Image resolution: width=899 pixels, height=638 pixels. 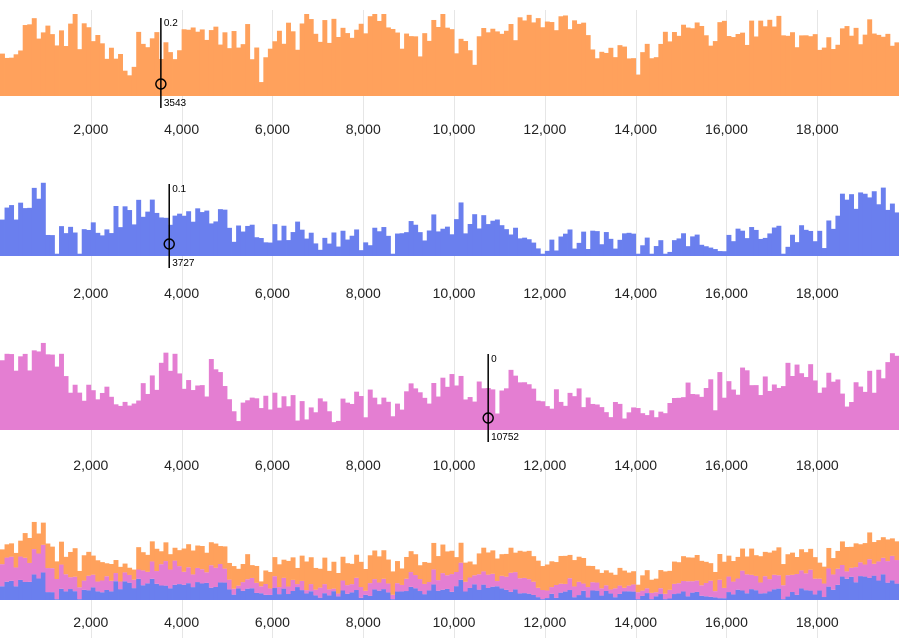 I want to click on x-tick-label: 4,000, so click(x=181, y=129).